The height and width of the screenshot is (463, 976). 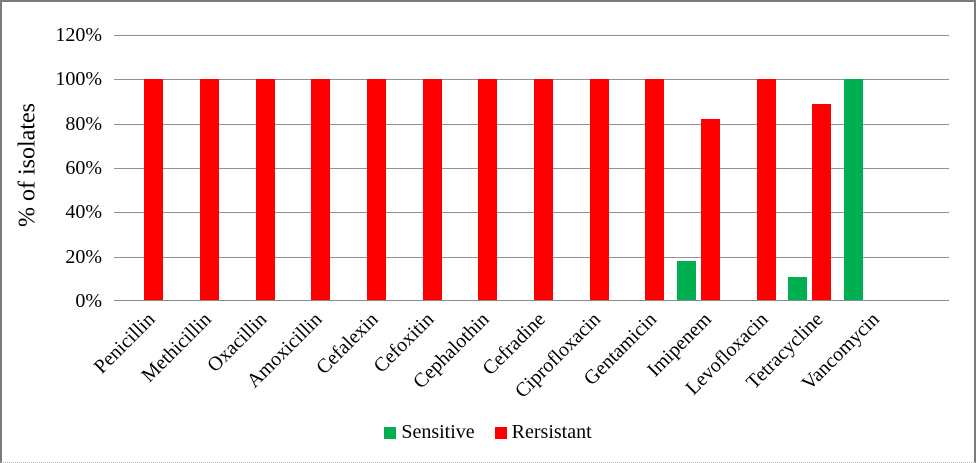 I want to click on bar-rersistant-cephalothin, so click(x=488, y=190).